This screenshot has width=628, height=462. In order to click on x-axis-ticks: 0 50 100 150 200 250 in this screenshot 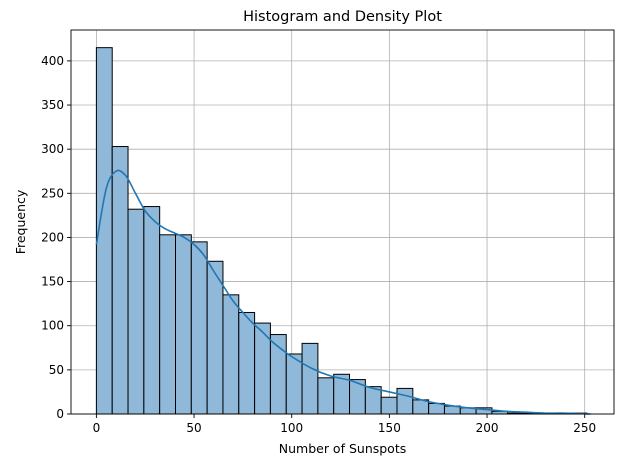, I will do `click(344, 424)`.